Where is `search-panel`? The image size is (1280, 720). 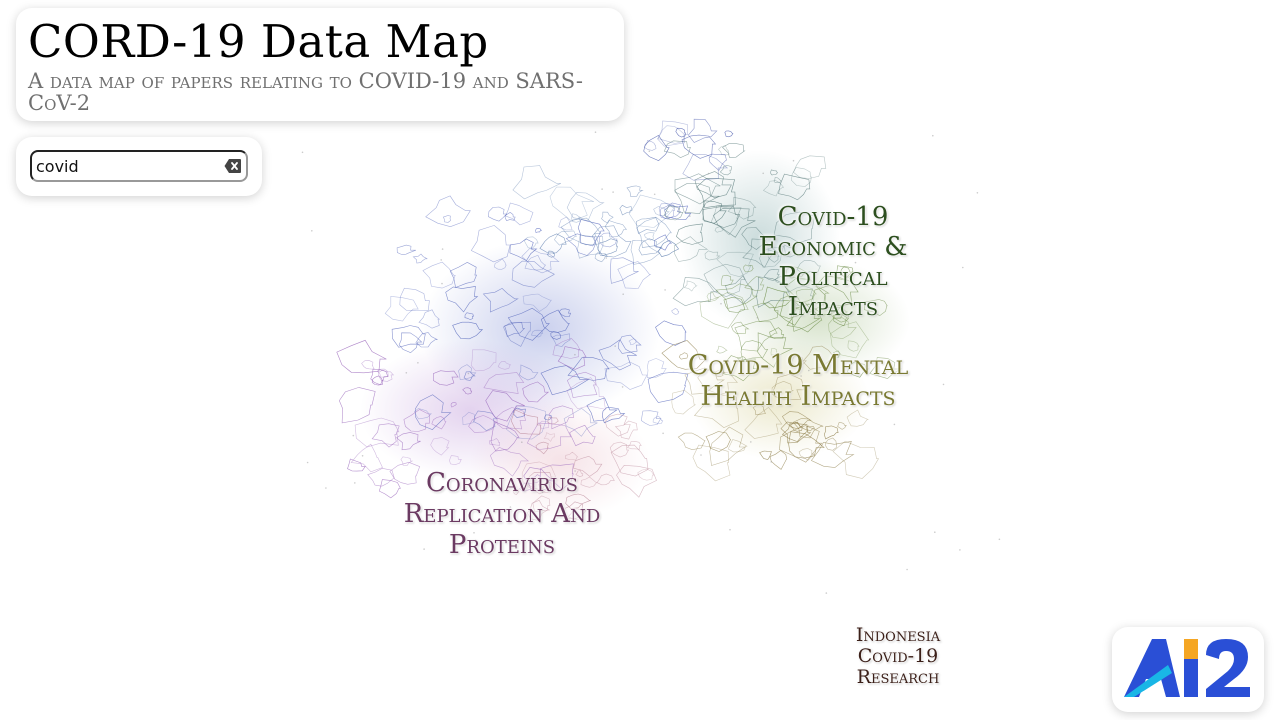 search-panel is located at coordinates (139, 166).